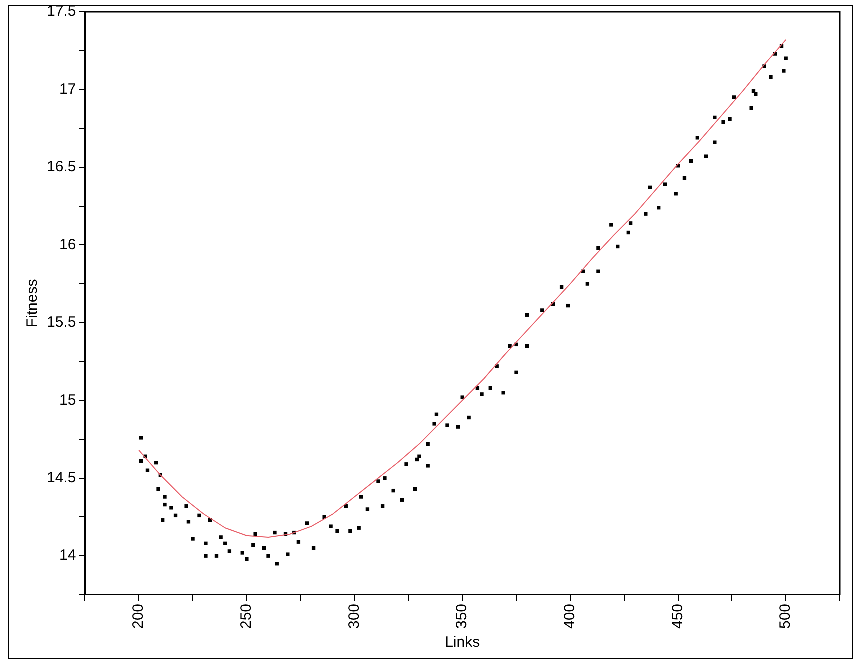  Describe the element at coordinates (677, 617) in the screenshot. I see `x-tick-label: 450` at that location.